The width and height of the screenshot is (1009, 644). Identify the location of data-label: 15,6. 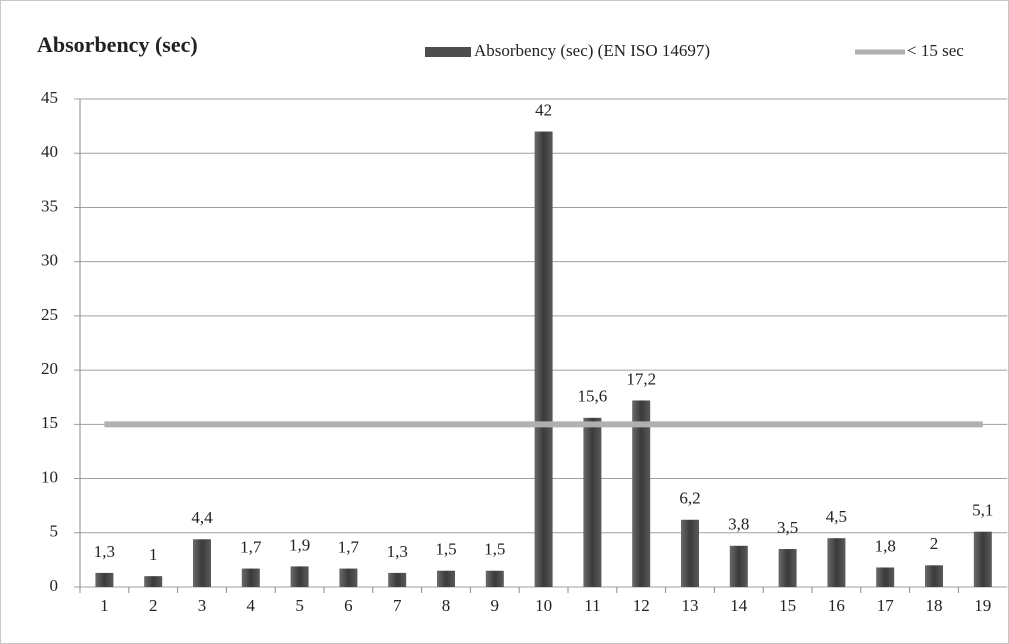
(593, 396).